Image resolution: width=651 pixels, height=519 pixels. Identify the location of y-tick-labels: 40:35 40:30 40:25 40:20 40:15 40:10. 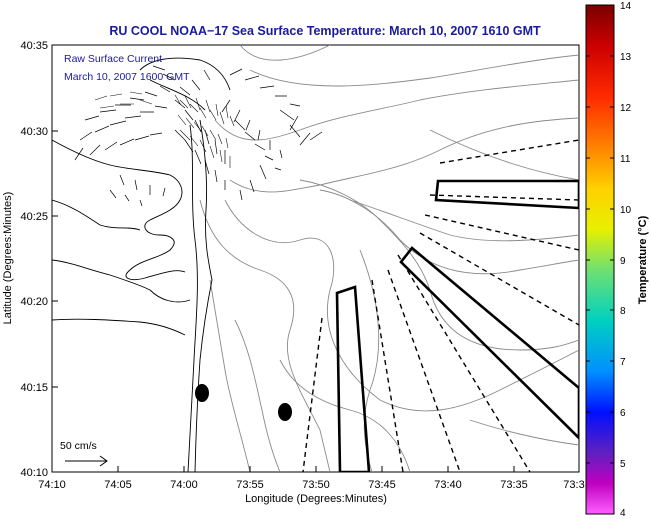
(34, 259).